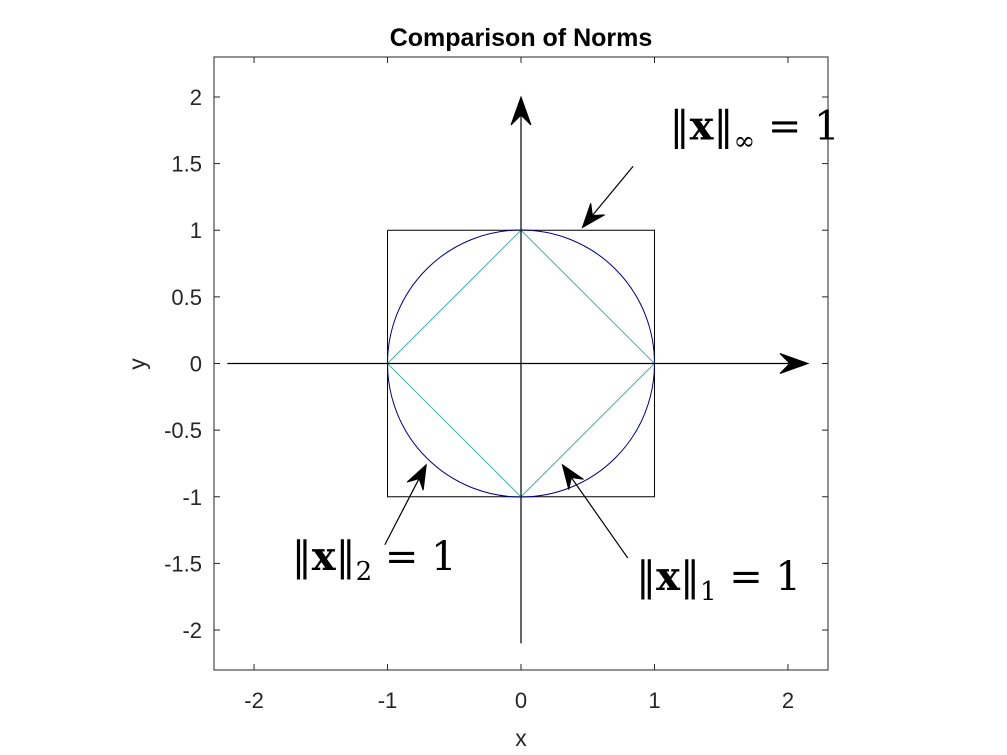 This screenshot has width=1007, height=755. I want to click on y-tick-label: -1, so click(192, 497).